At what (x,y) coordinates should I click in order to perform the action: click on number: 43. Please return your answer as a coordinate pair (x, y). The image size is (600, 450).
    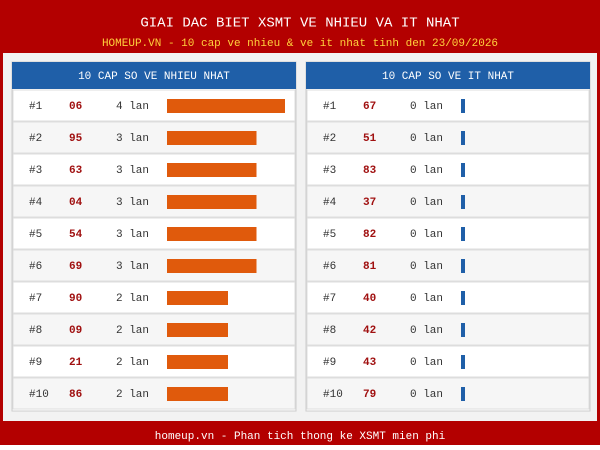
    Looking at the image, I should click on (370, 363).